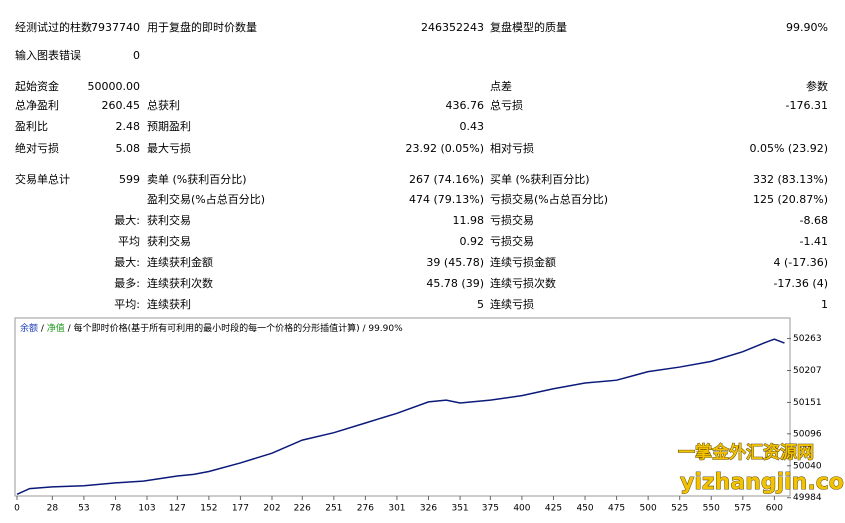 This screenshot has height=523, width=845. What do you see at coordinates (452, 27) in the screenshot?
I see `value-cell: 246352243` at bounding box center [452, 27].